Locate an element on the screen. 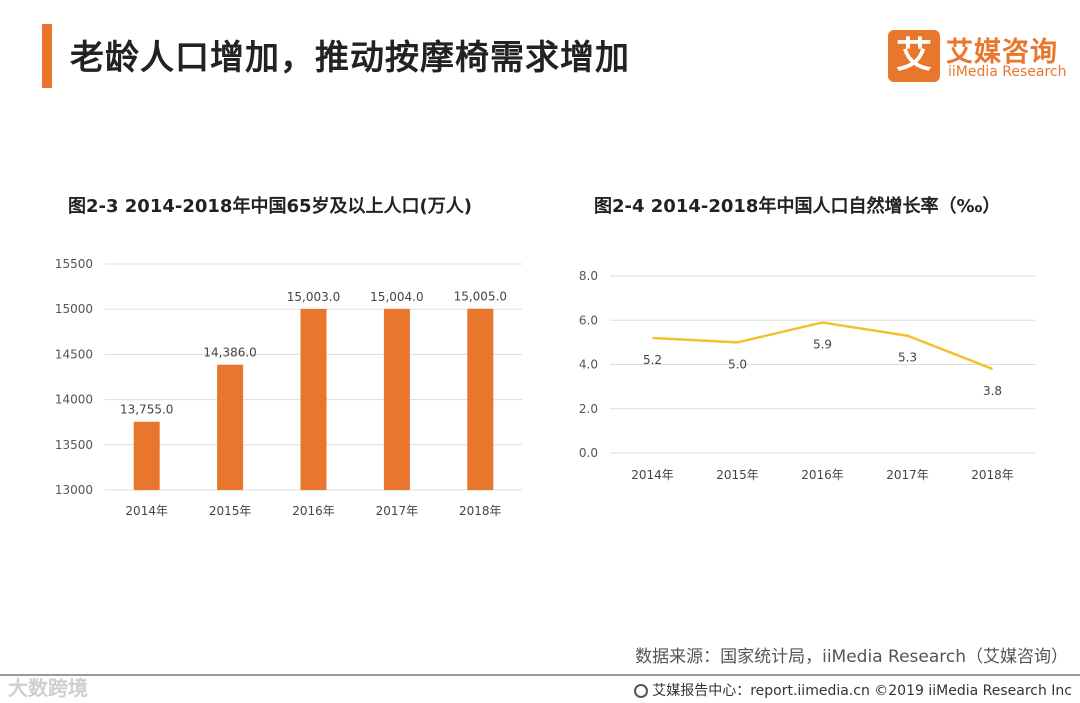 This screenshot has height=703, width=1080. logo-name-cn: 艾媒咨询 is located at coordinates (1002, 52).